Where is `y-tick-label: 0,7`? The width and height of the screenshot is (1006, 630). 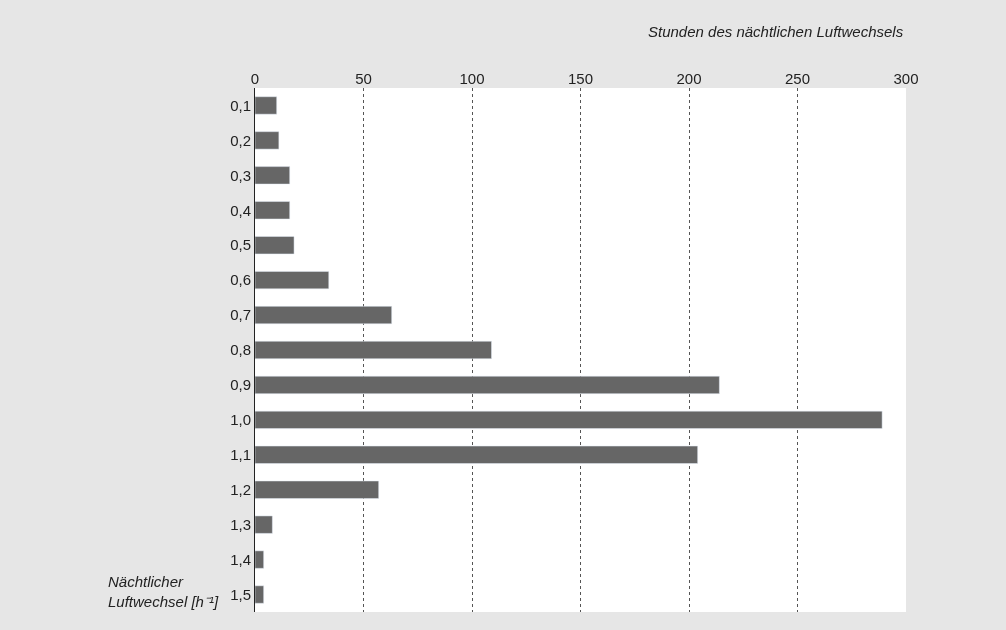 y-tick-label: 0,7 is located at coordinates (240, 315).